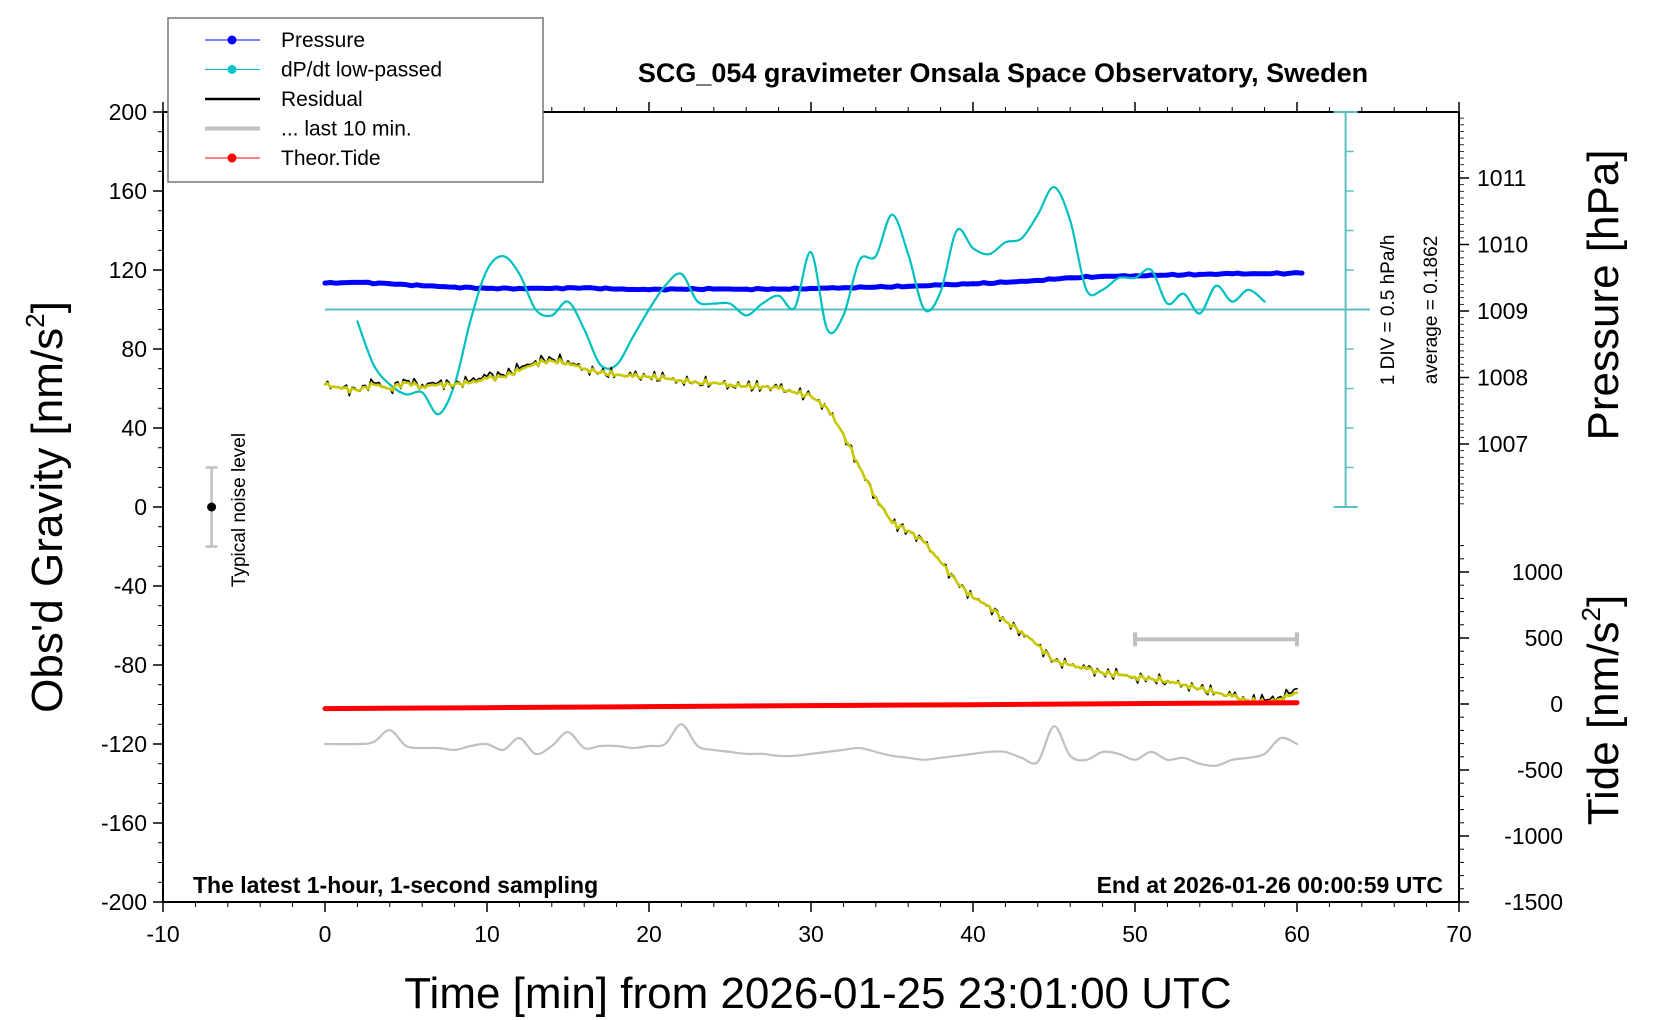 The image size is (1660, 1020). What do you see at coordinates (239, 510) in the screenshot?
I see `noise-level-label: Typical noise level` at bounding box center [239, 510].